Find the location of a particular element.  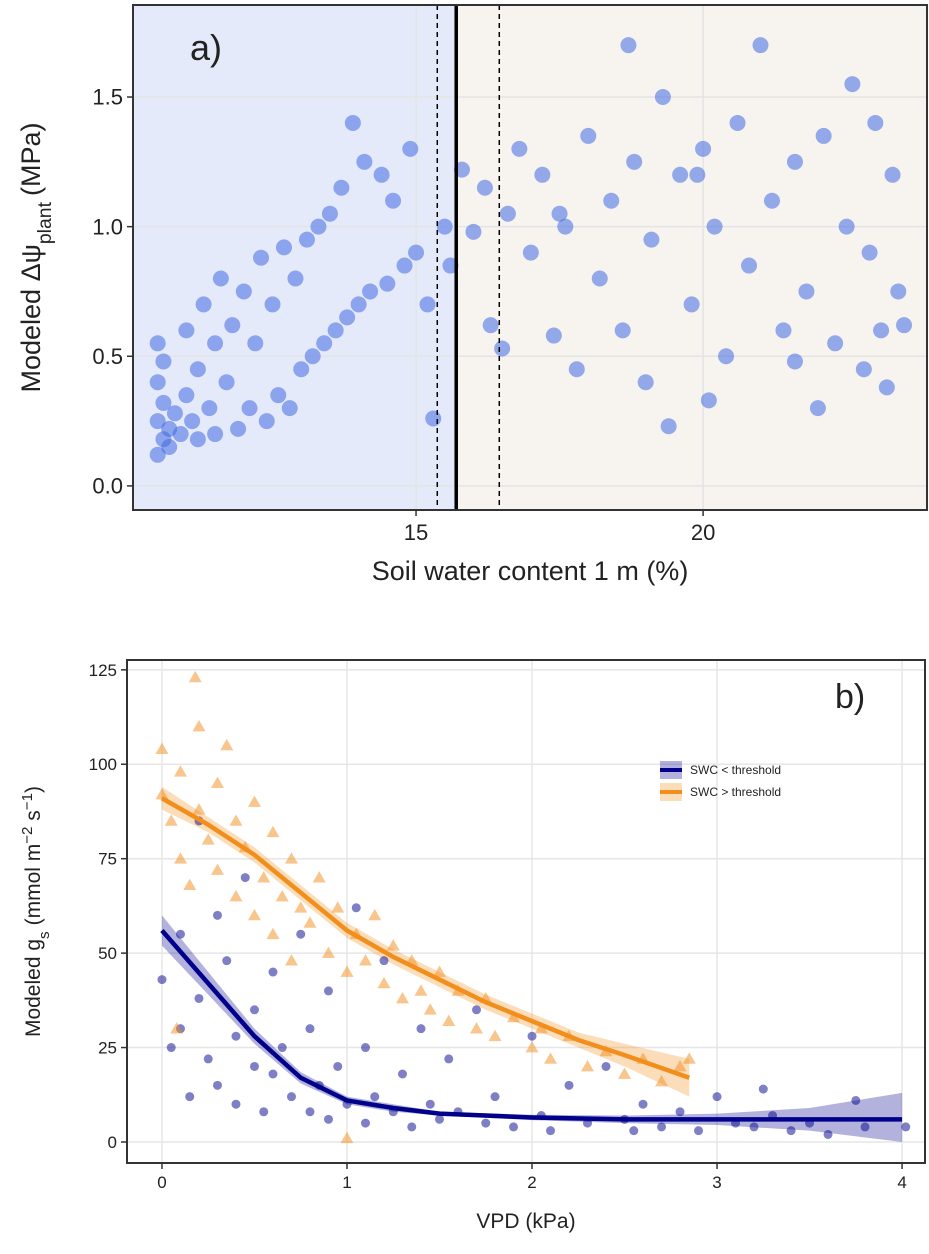

y-axis-label: Modeled Δψplant (MPa) is located at coordinates (36, 257).